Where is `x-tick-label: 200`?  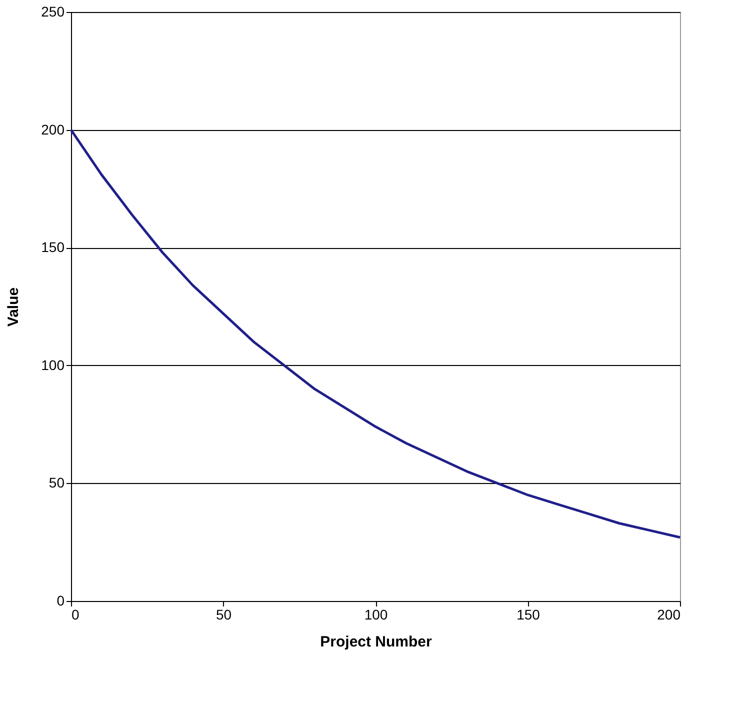
x-tick-label: 200 is located at coordinates (669, 614).